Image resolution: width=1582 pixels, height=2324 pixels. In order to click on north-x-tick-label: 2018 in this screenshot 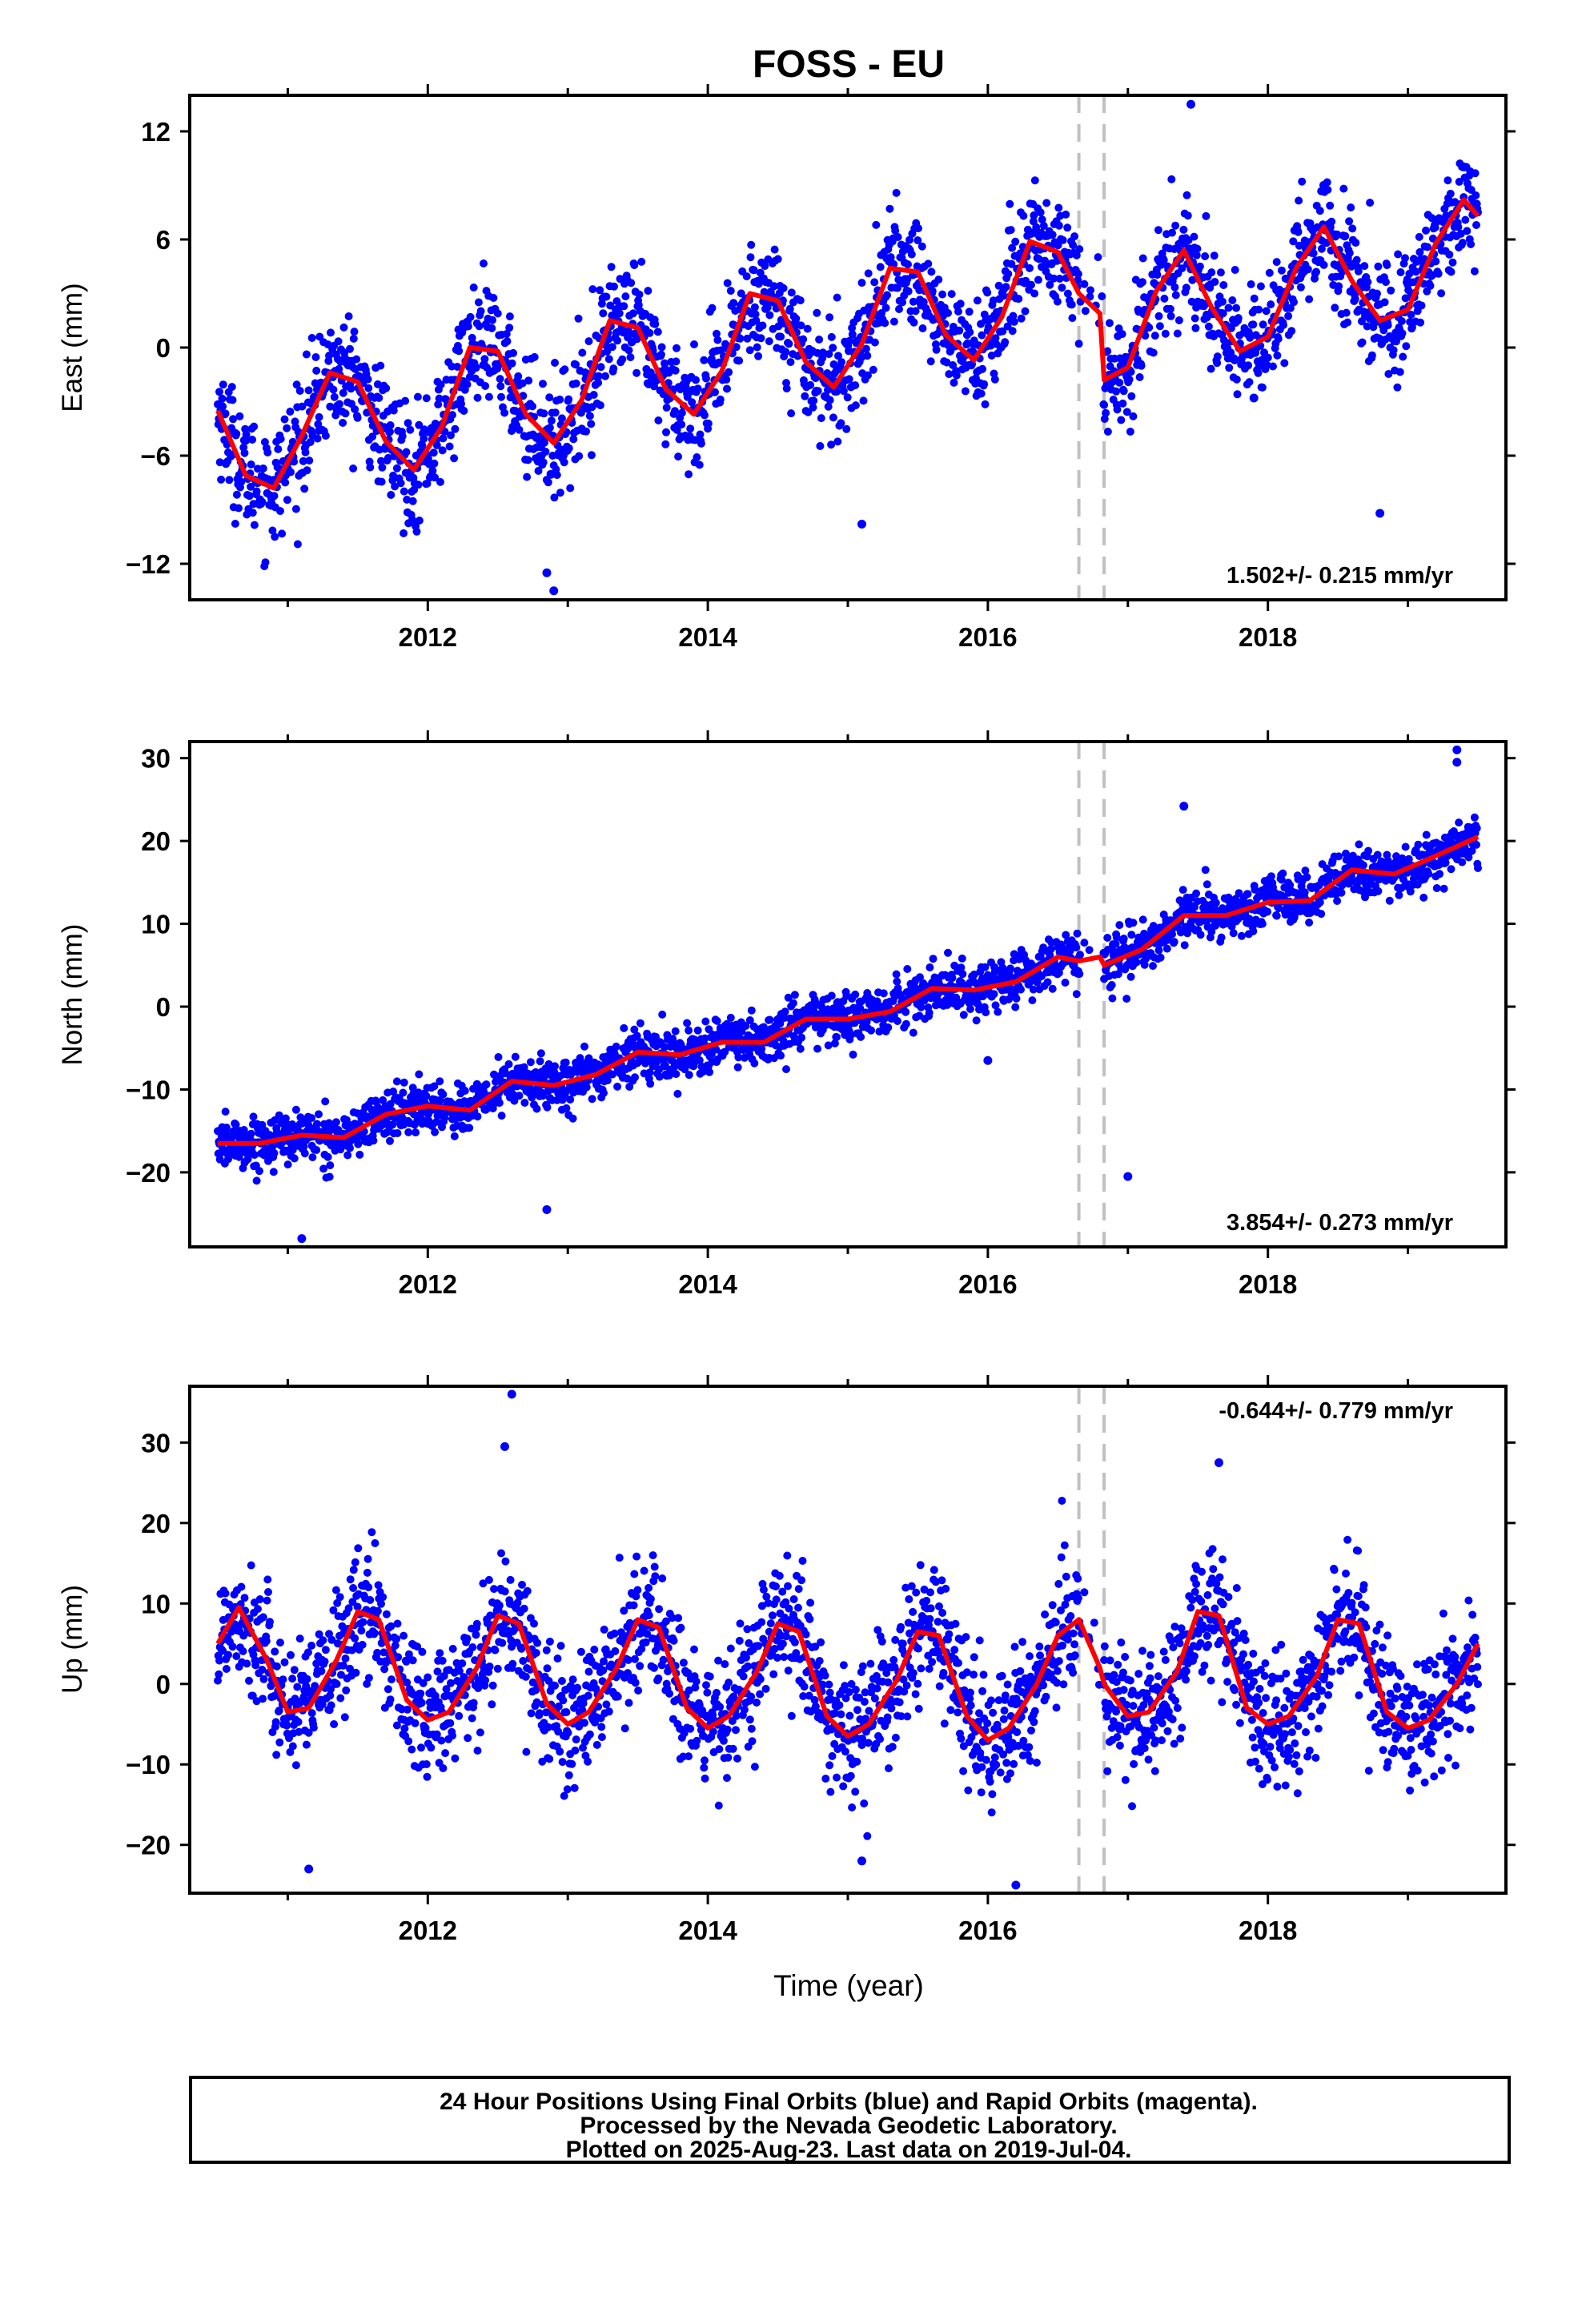, I will do `click(1268, 1284)`.